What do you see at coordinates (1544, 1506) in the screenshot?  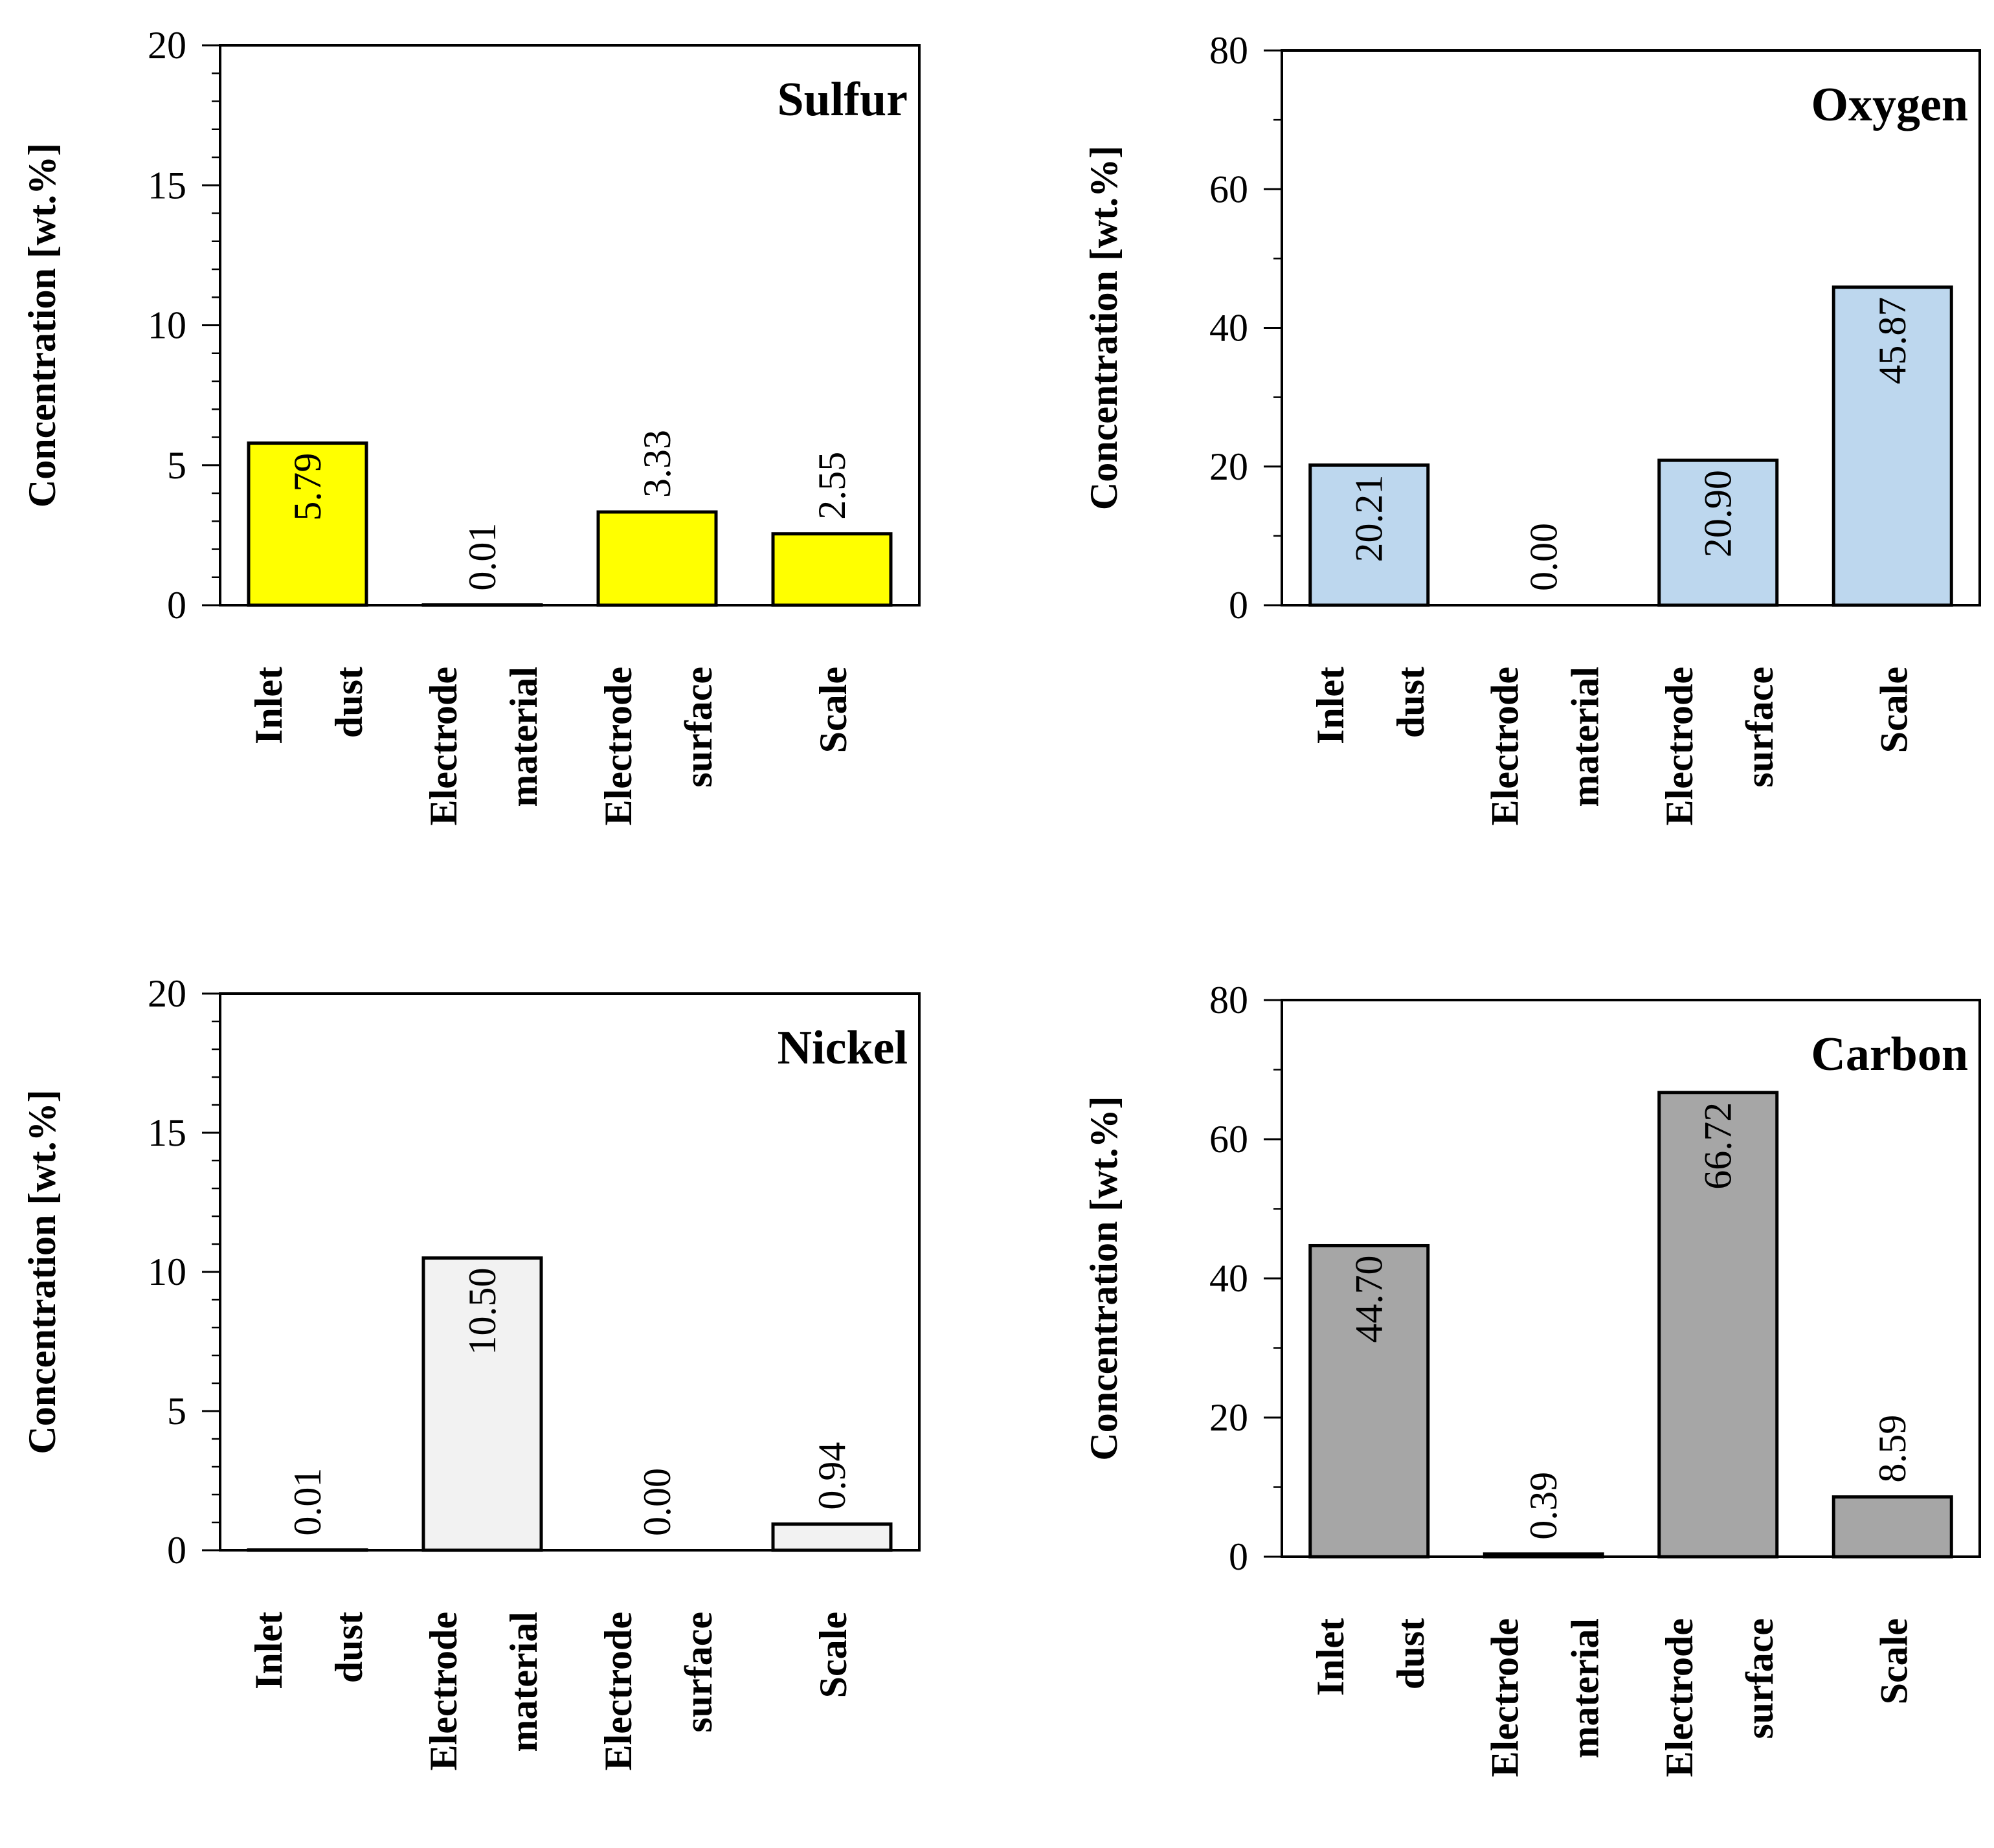 I see `value-label: 0.39` at bounding box center [1544, 1506].